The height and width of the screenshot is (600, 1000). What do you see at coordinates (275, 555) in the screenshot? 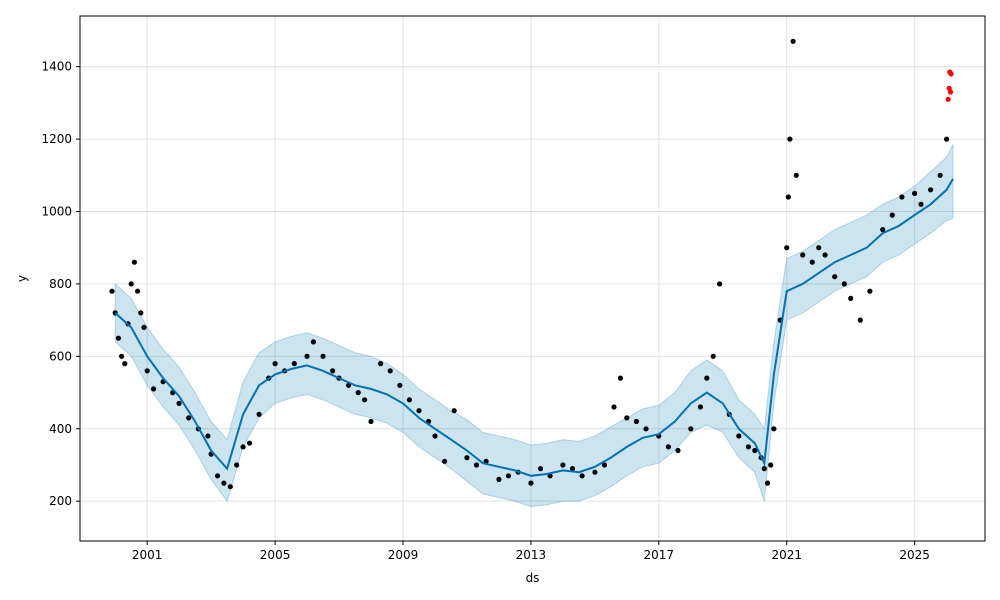
I see `x-tick-label: 2005` at bounding box center [275, 555].